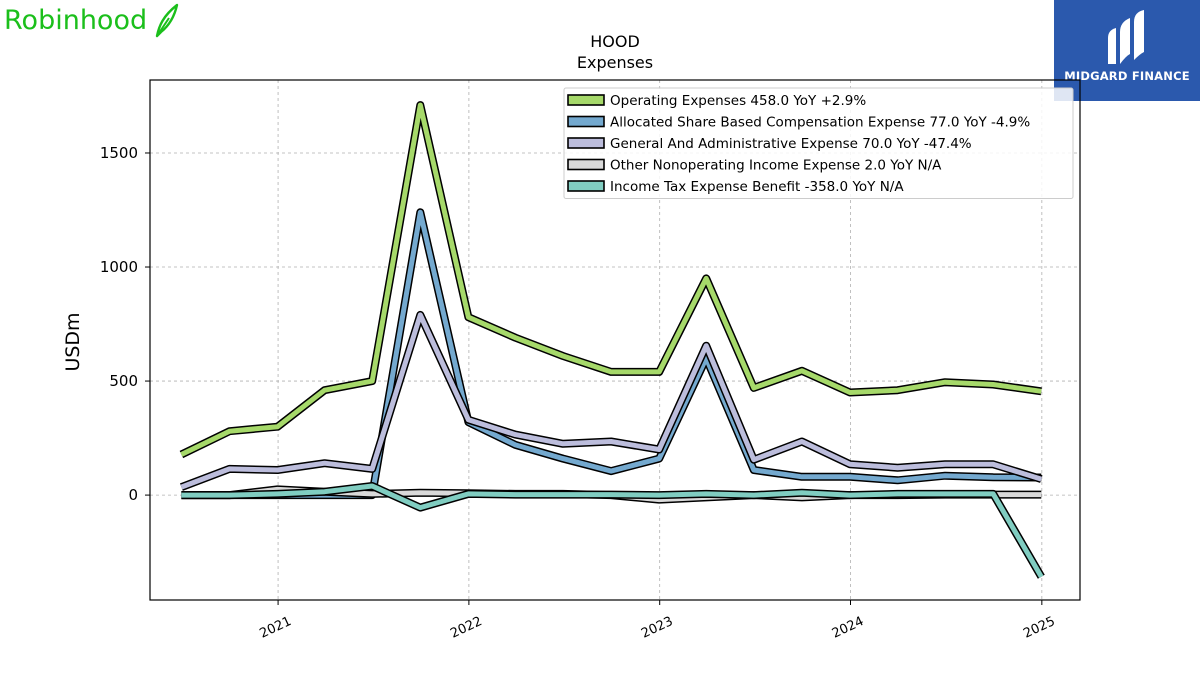 The width and height of the screenshot is (1200, 675). I want to click on y-axis: 0 500 1000 1500, so click(125, 324).